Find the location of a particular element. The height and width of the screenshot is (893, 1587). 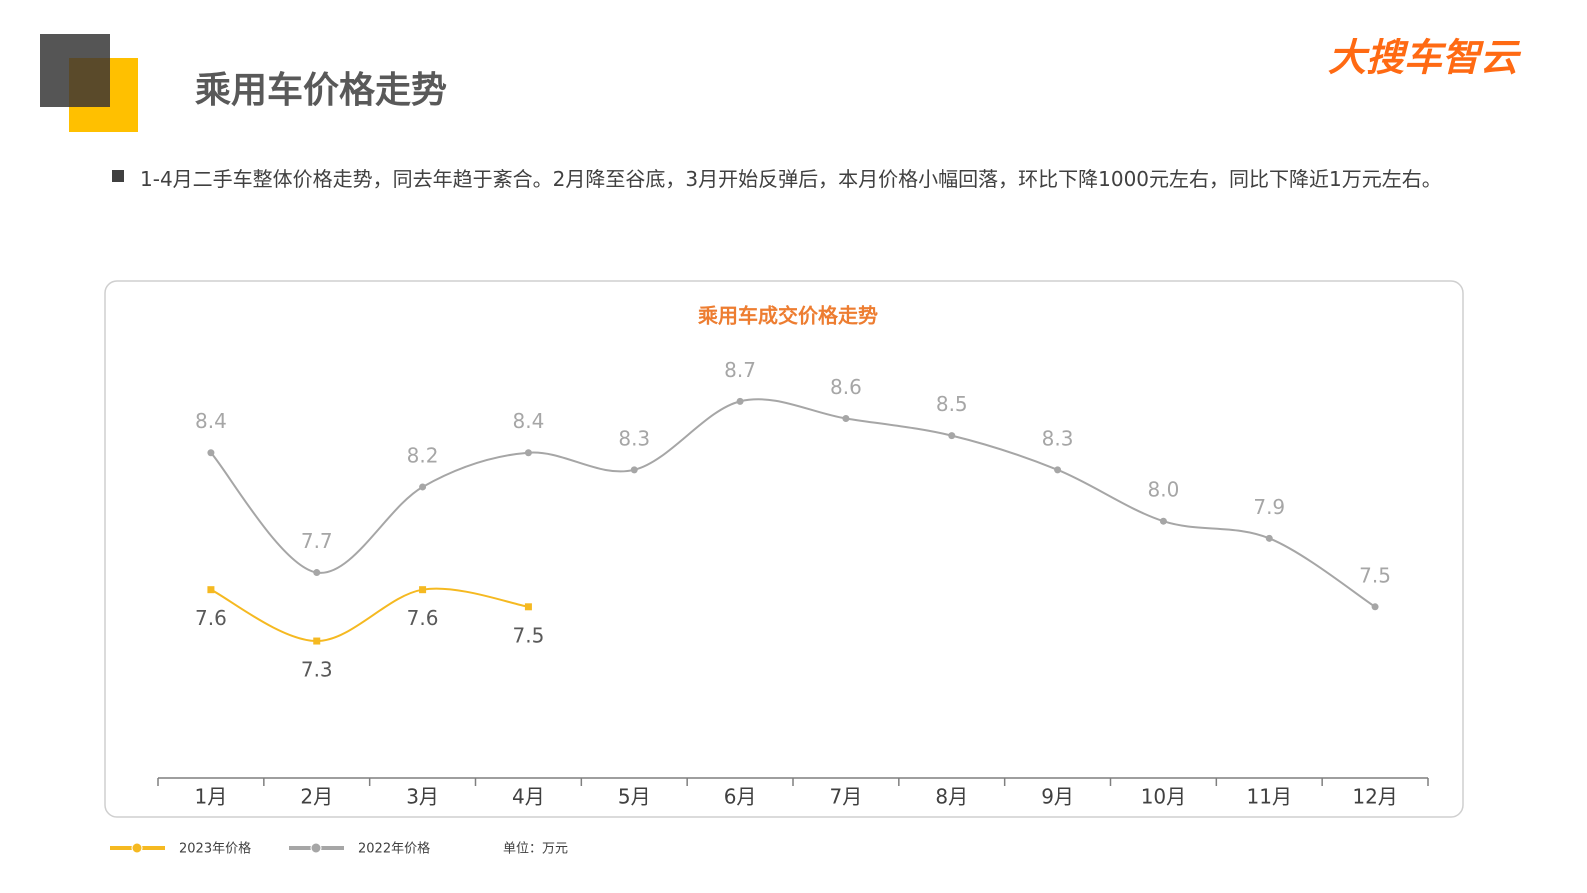

x-tick-label: 6月 is located at coordinates (740, 797).